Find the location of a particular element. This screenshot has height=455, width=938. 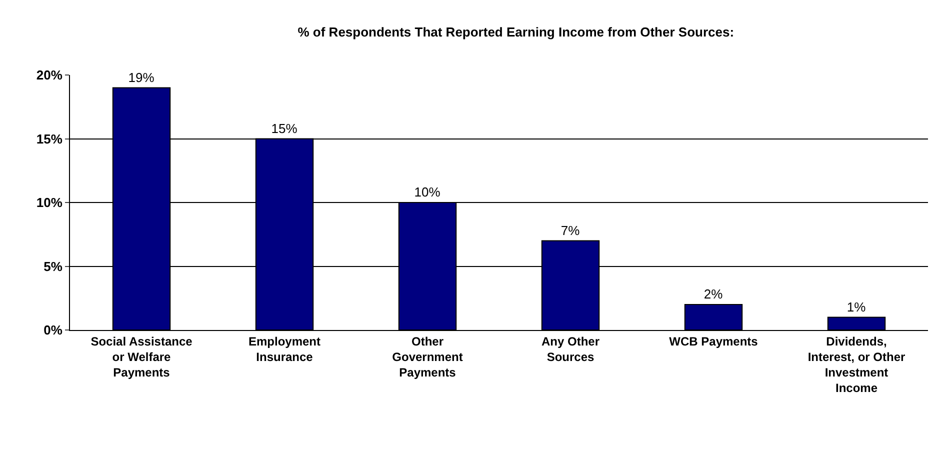

x-tick-label: Social Assistance or Welfare Payments is located at coordinates (141, 357).